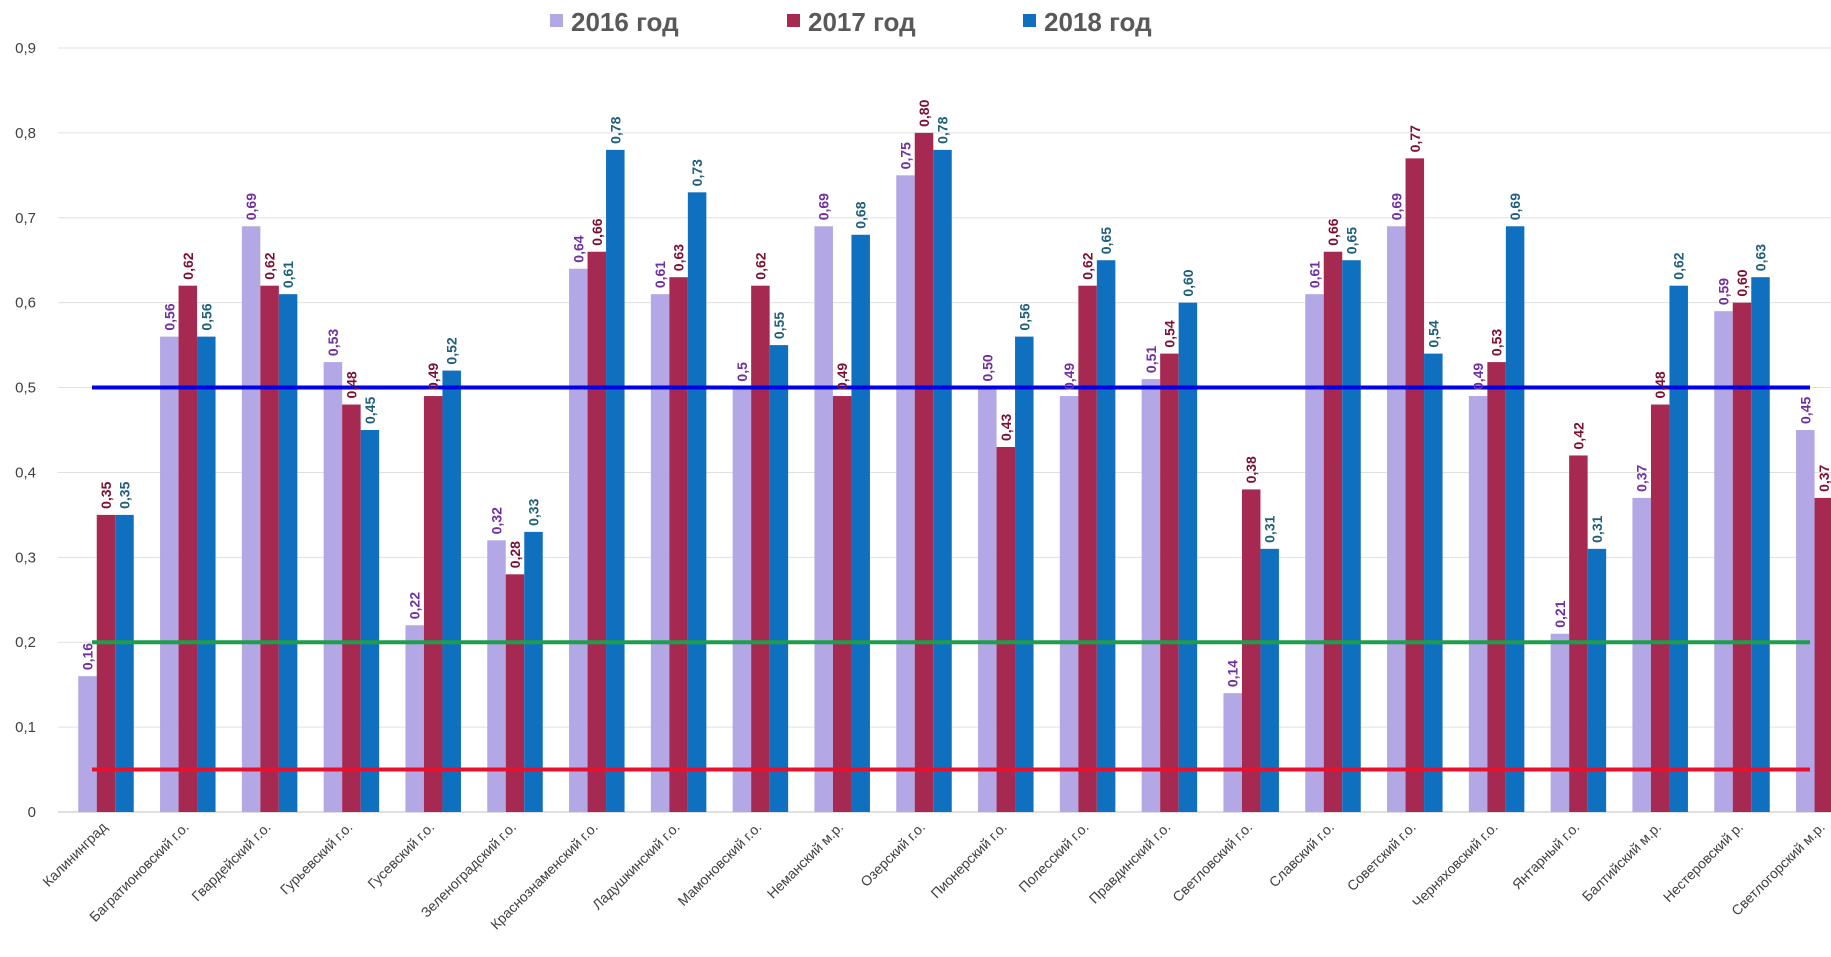  I want to click on data-label: 0,56, so click(206, 316).